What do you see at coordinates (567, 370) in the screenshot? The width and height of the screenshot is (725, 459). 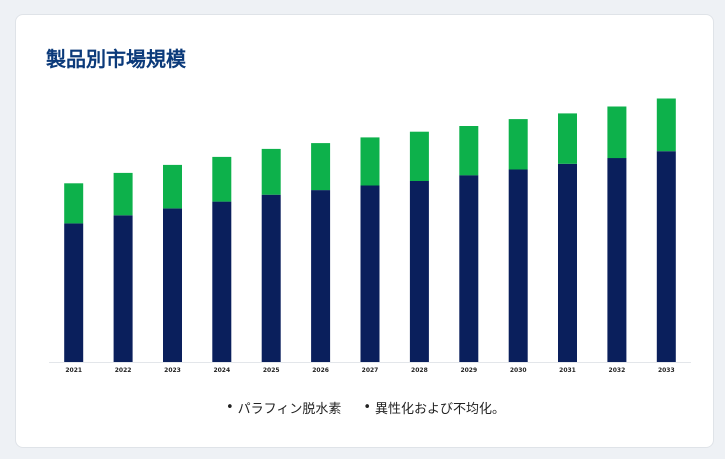 I see `x-tick-label-2031: 2031` at bounding box center [567, 370].